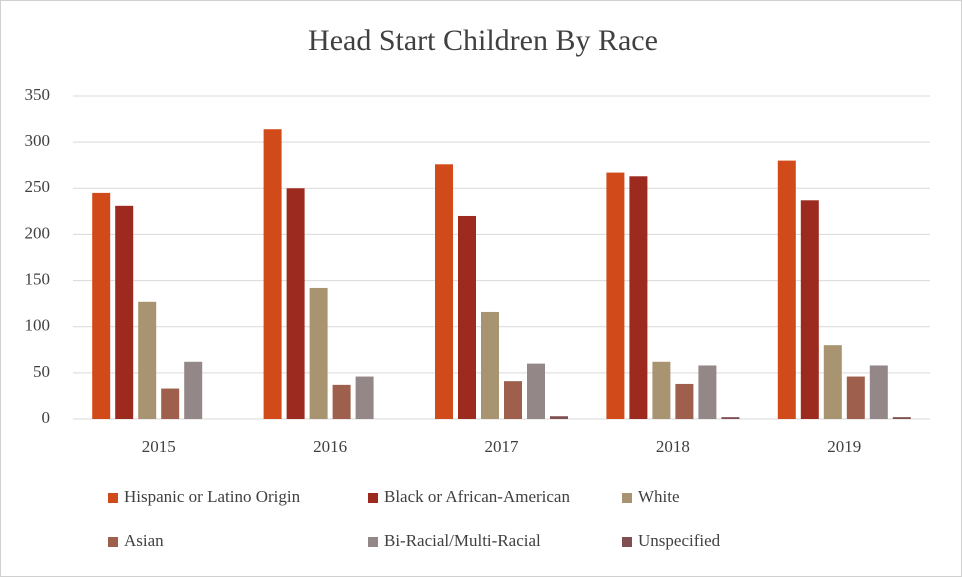 The image size is (962, 577). What do you see at coordinates (38, 140) in the screenshot?
I see `y-tick-label: 300` at bounding box center [38, 140].